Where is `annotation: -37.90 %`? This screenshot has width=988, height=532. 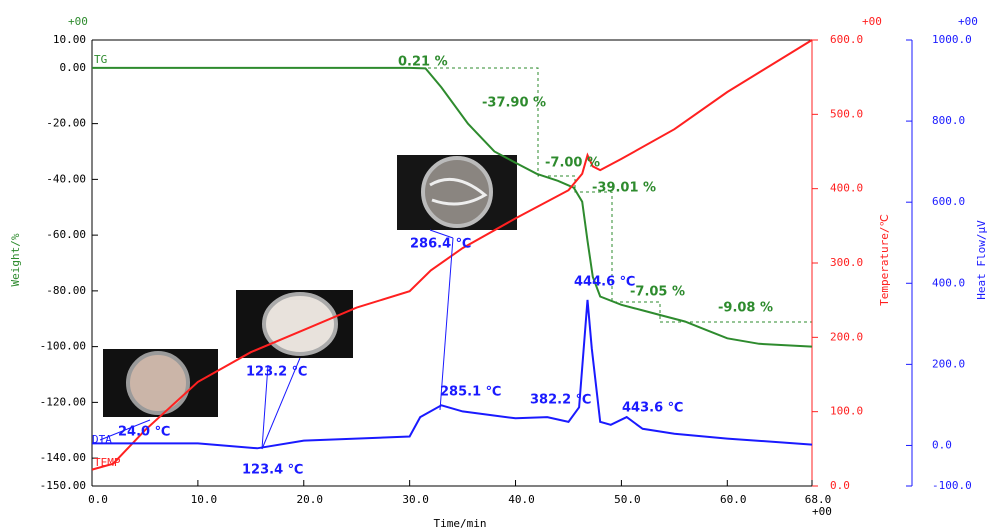
annotation: -37.90 % is located at coordinates (514, 103).